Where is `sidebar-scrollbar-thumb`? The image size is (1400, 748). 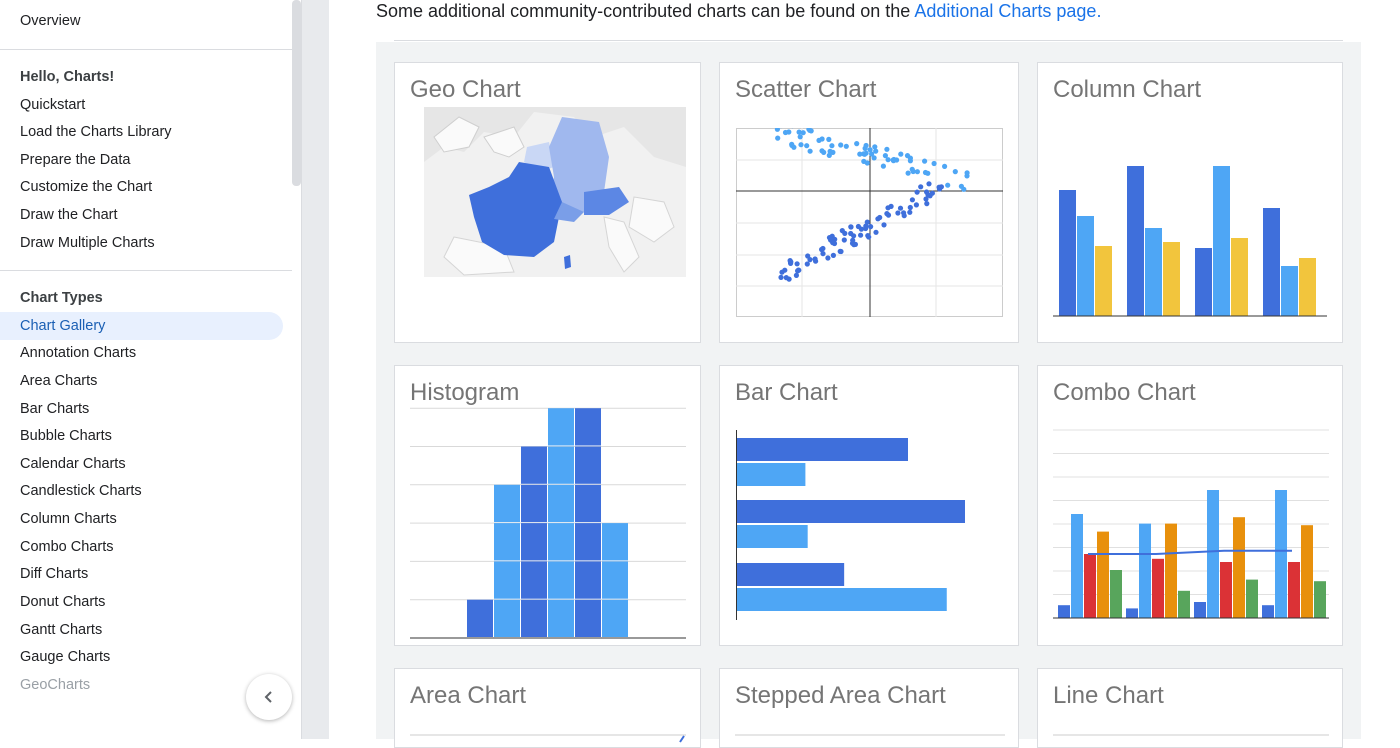 sidebar-scrollbar-thumb is located at coordinates (296, 93).